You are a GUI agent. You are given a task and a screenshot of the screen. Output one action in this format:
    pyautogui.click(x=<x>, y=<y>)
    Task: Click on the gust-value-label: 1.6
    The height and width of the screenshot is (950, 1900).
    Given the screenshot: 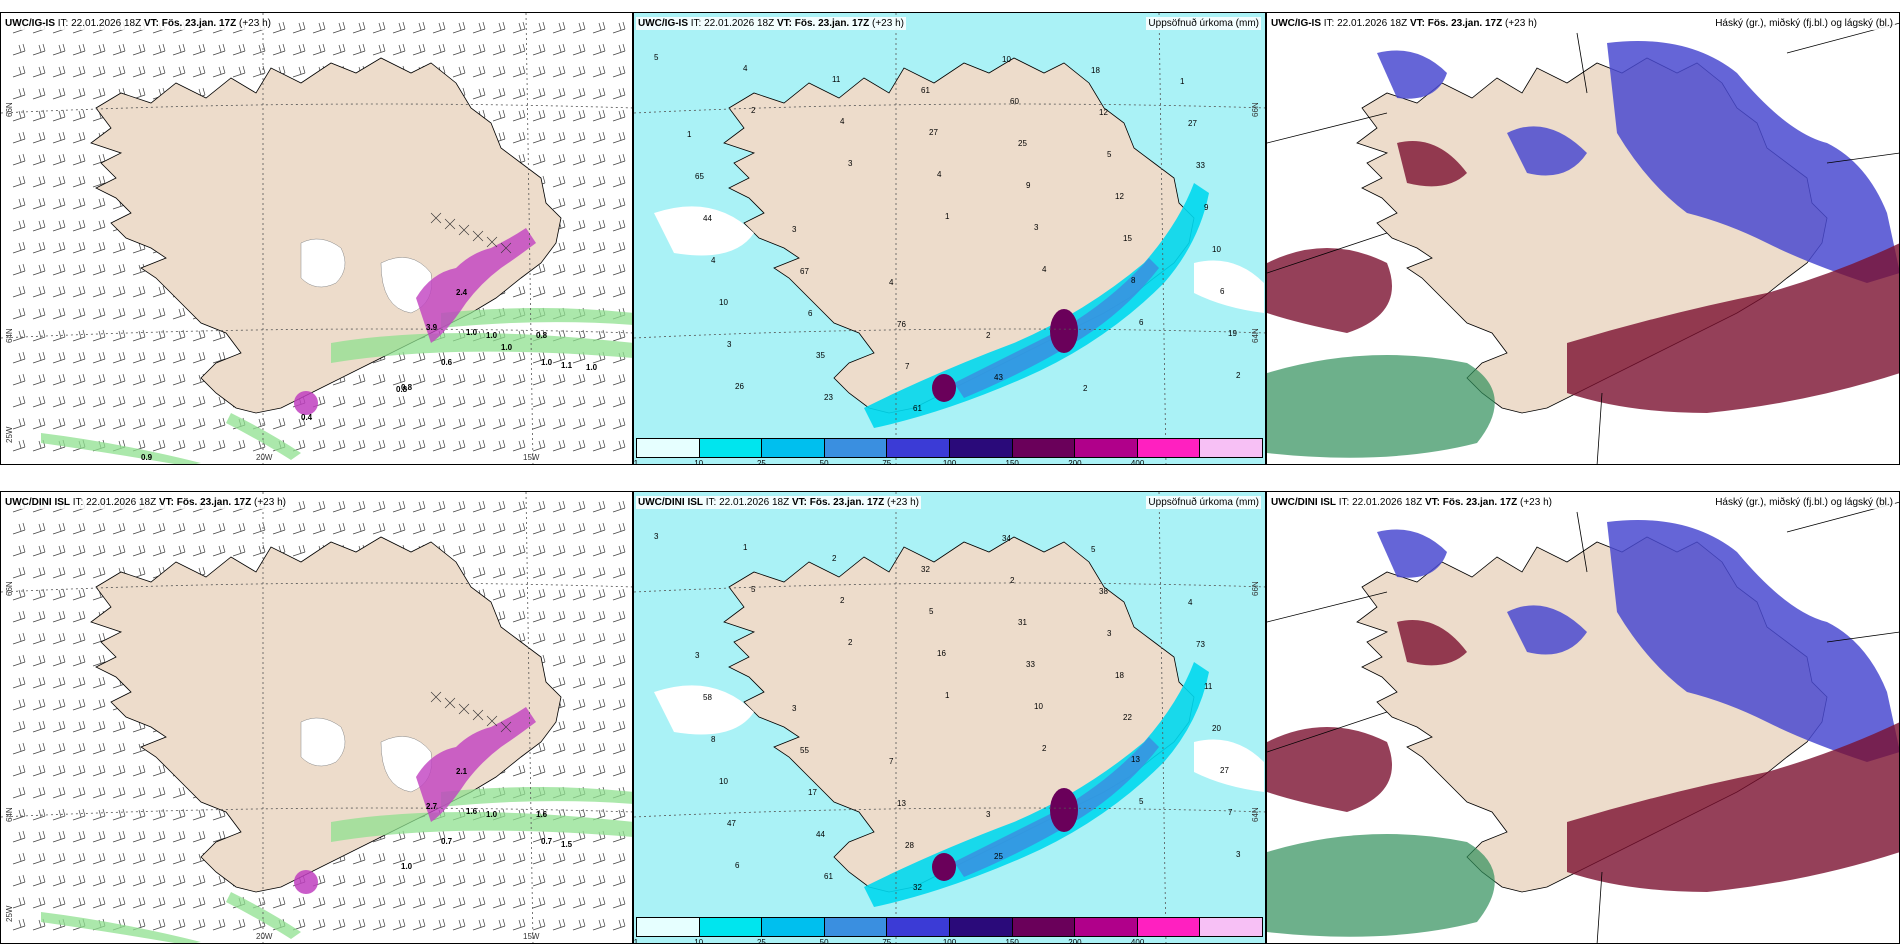 What is the action you would take?
    pyautogui.click(x=542, y=814)
    